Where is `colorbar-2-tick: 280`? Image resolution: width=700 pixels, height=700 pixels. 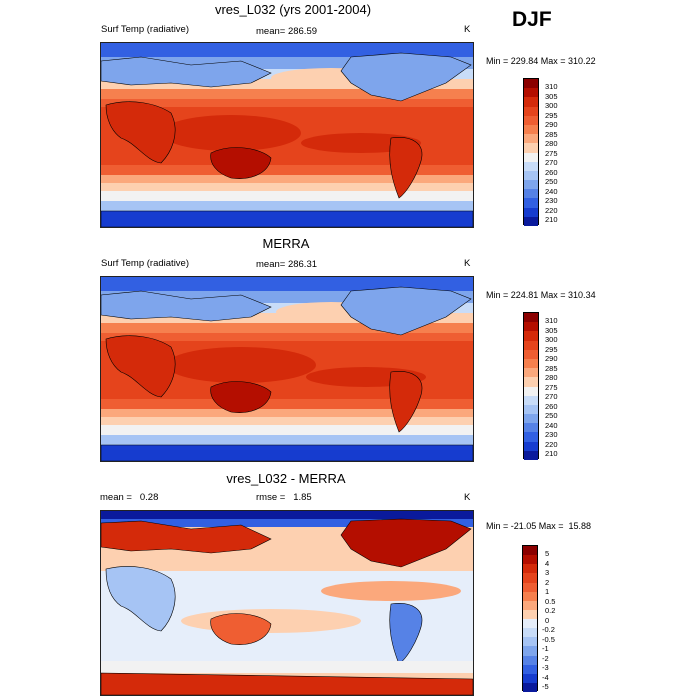
colorbar-2-tick: 280 is located at coordinates (551, 377).